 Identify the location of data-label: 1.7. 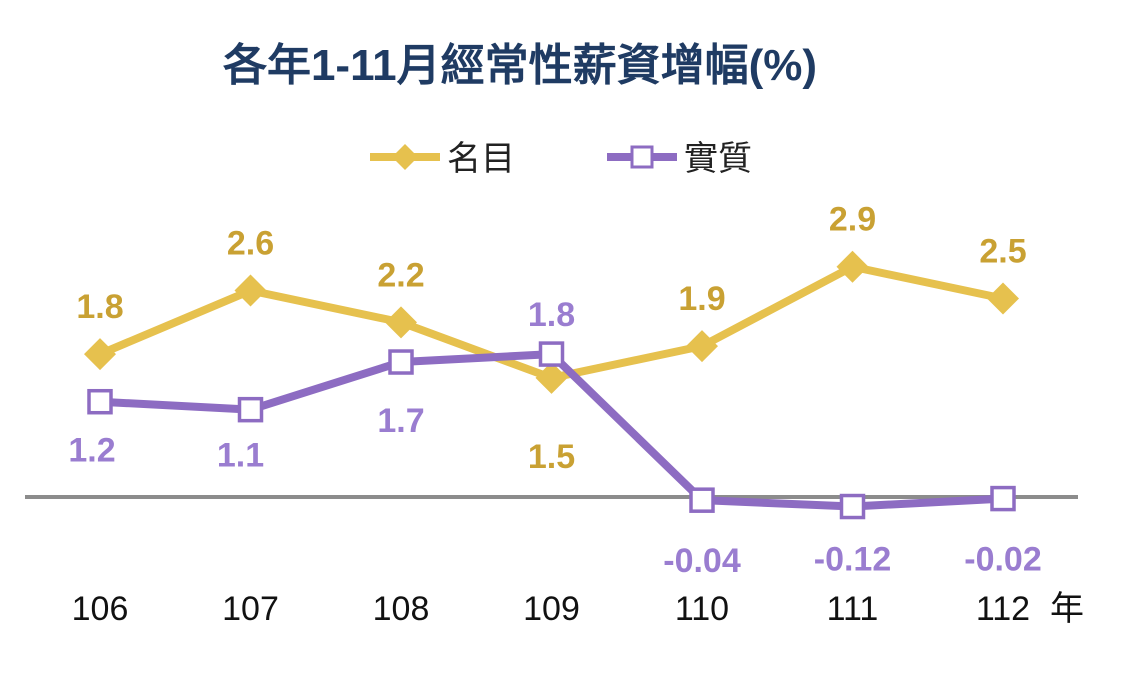
(400, 421).